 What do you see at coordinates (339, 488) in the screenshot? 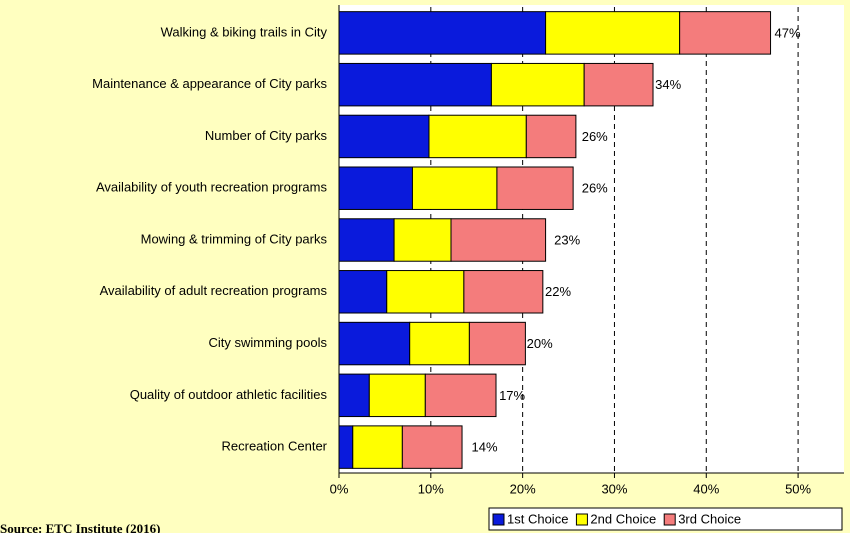
I see `x-tick-label: 0%` at bounding box center [339, 488].